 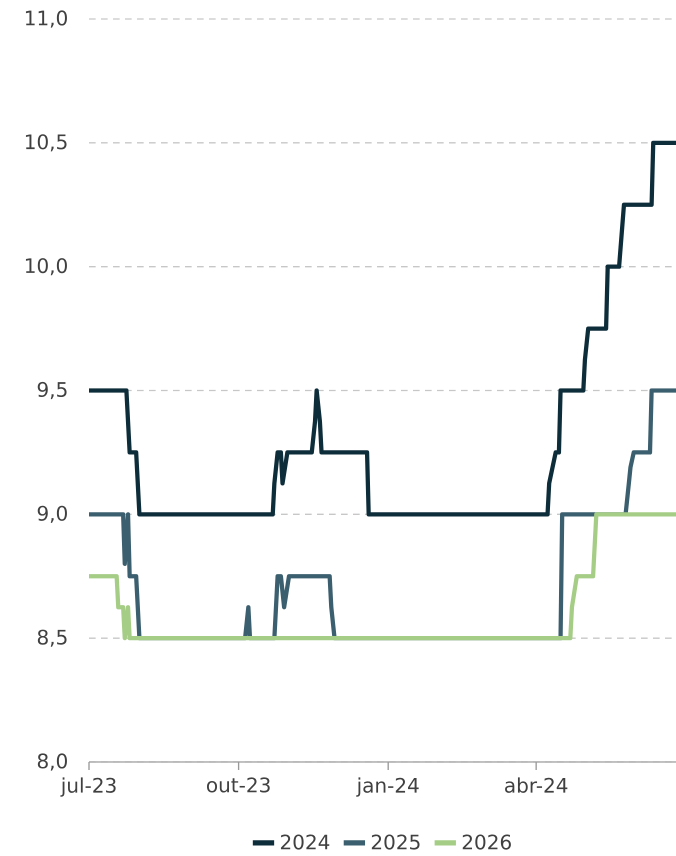 What do you see at coordinates (88, 787) in the screenshot?
I see `x-tick-label: jul-23` at bounding box center [88, 787].